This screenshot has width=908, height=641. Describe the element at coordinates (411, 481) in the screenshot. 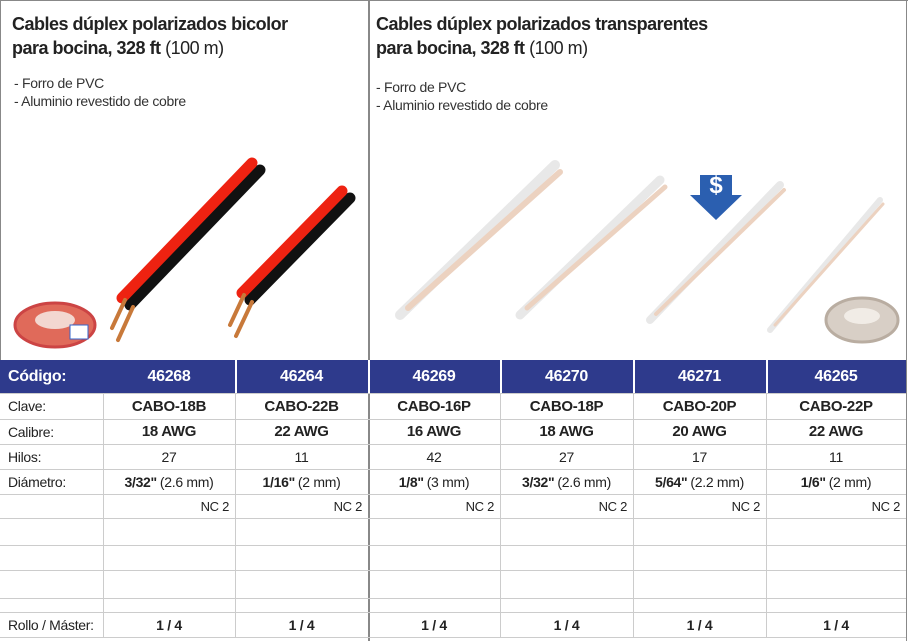

I see `diametro-fraction: 1/8"` at that location.